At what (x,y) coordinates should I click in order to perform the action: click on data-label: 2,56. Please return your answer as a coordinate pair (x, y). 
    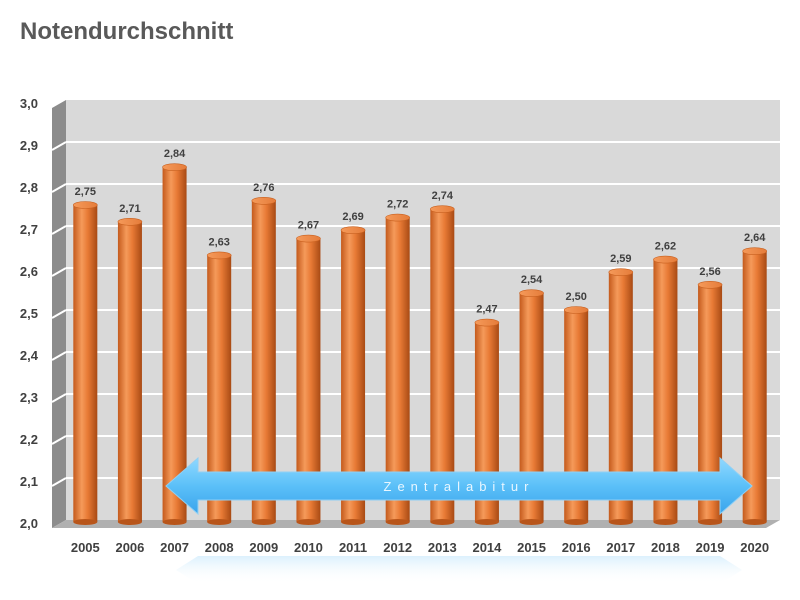
    Looking at the image, I should click on (709, 272).